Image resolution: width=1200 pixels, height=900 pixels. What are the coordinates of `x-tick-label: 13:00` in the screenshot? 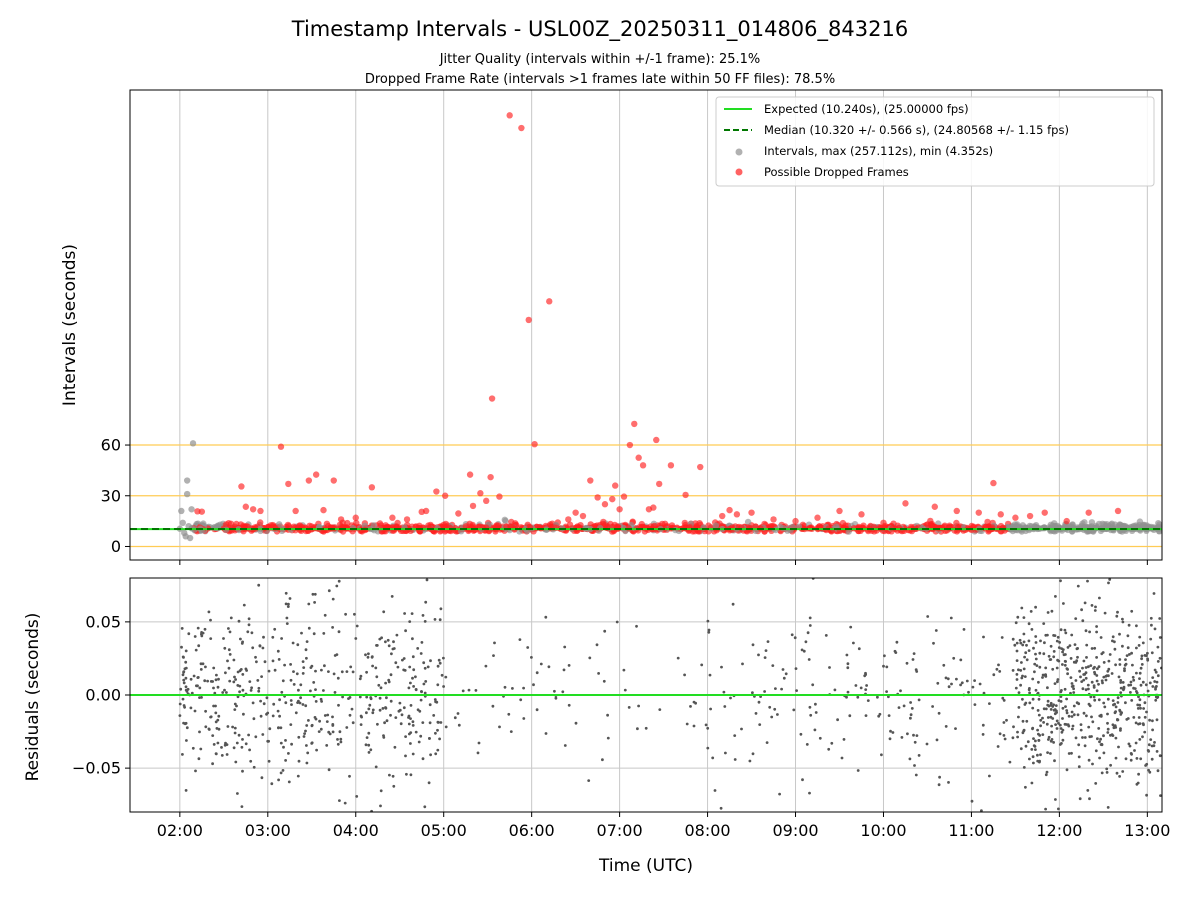 It's located at (1147, 830).